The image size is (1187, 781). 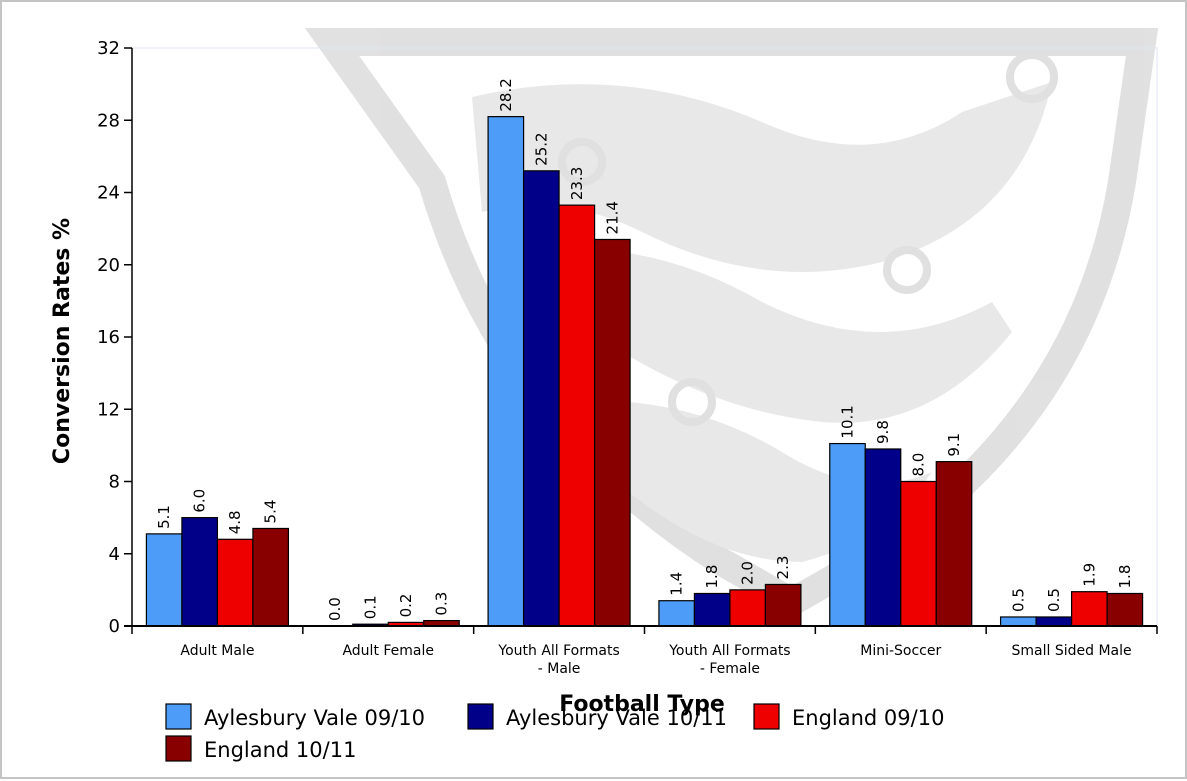 I want to click on data-label: 0.0, so click(x=335, y=609).